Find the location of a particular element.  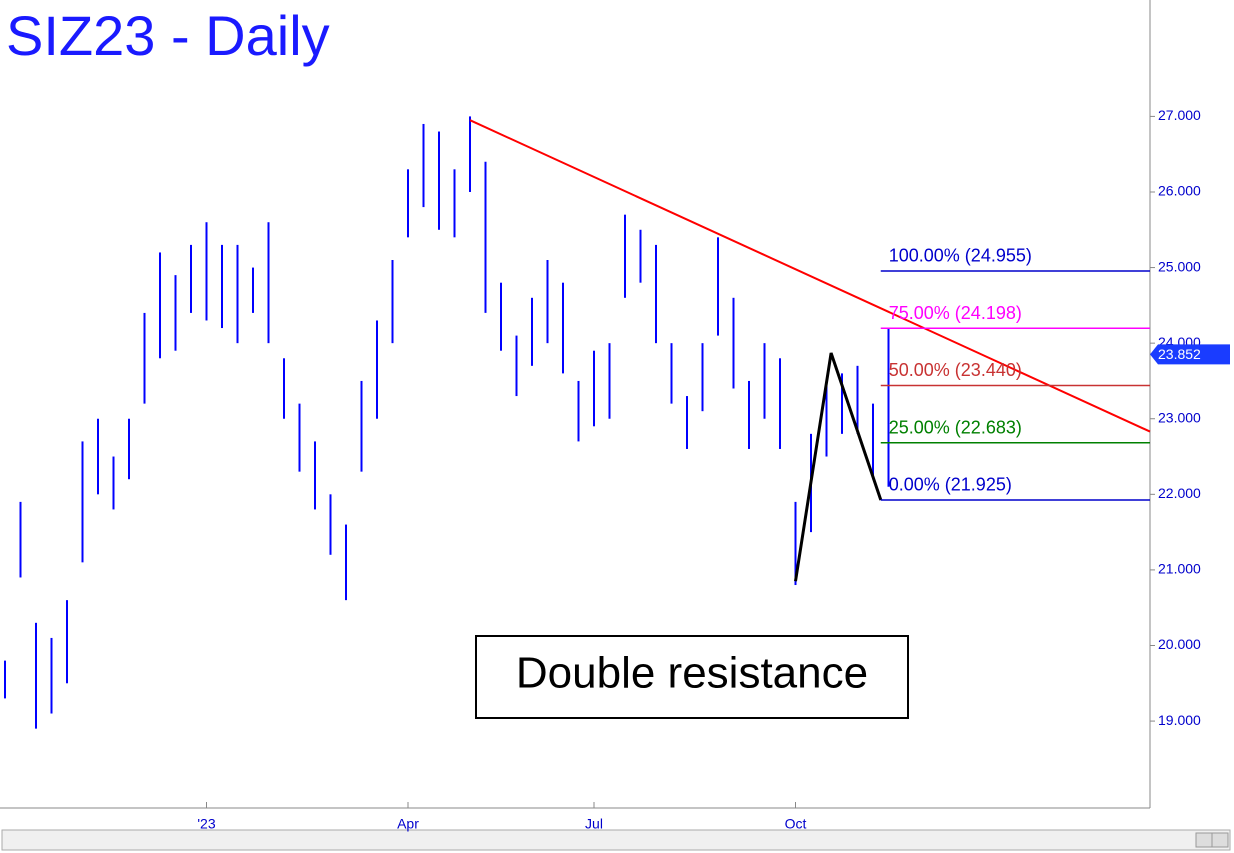

level-label: 100.00% (24.955) is located at coordinates (960, 256).